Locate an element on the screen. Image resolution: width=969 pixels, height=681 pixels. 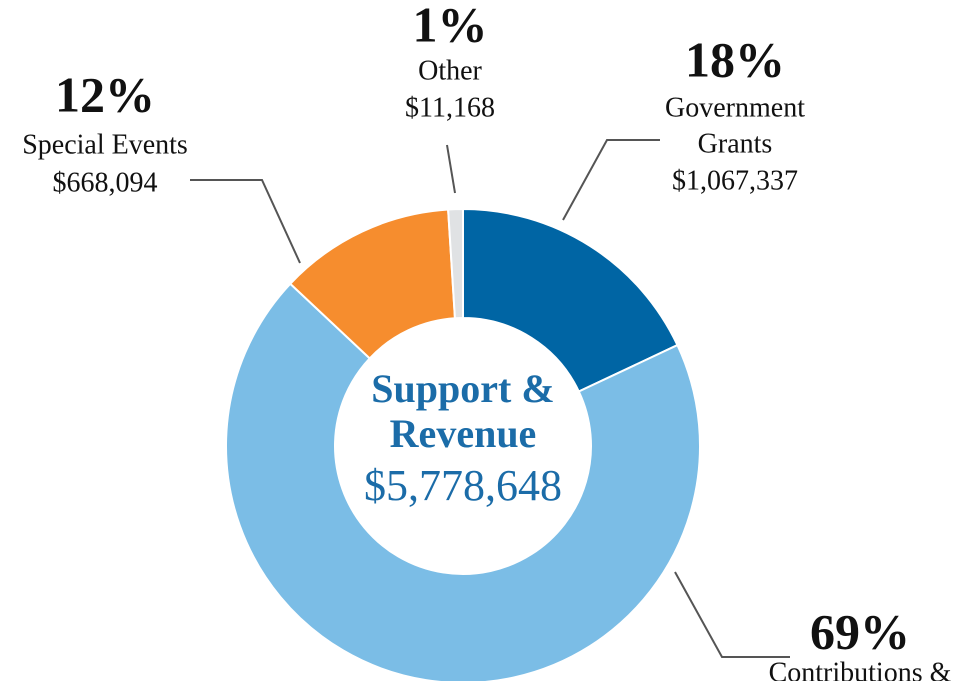
category-label: Contributions & is located at coordinates (860, 669).